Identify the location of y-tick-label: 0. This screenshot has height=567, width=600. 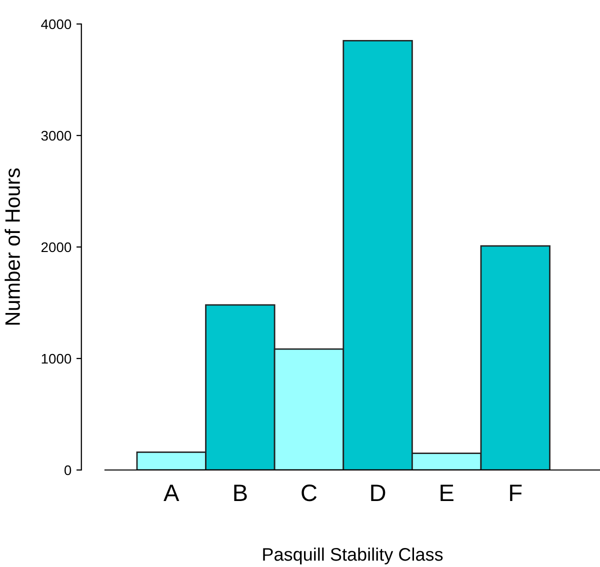
(68, 470).